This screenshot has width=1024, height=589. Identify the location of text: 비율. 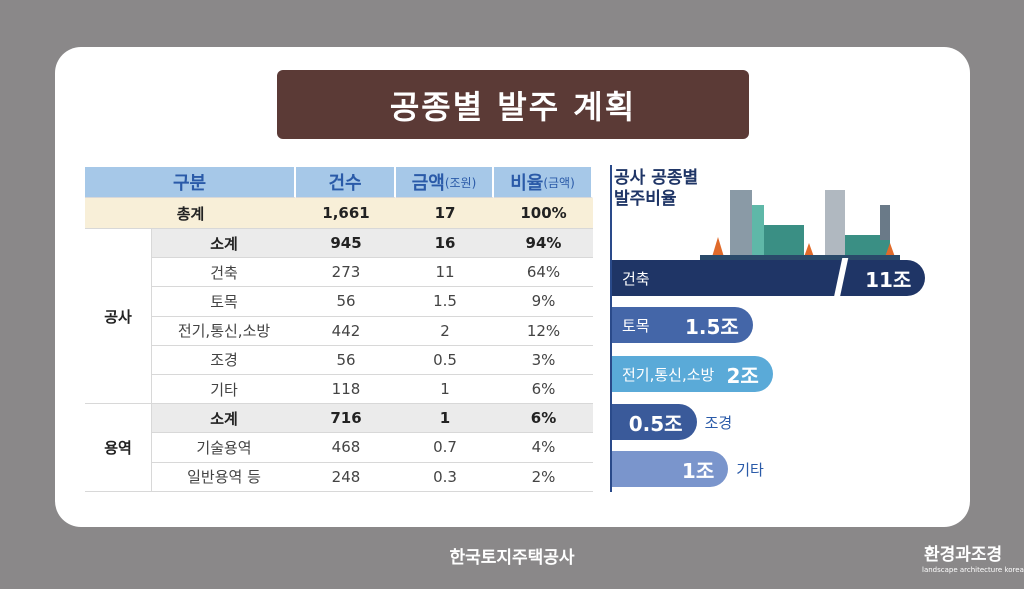
(527, 183).